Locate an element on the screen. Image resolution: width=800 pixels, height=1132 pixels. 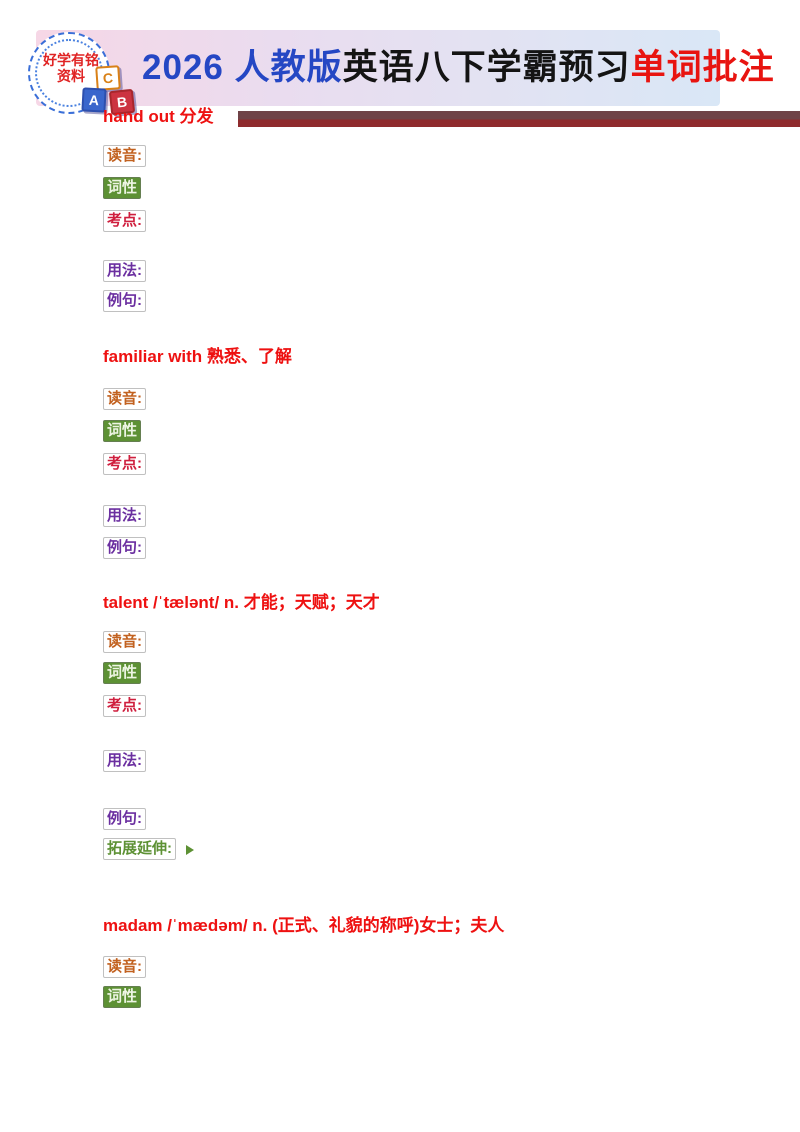
logo-text-line1: 好学有铭 is located at coordinates (71, 60).